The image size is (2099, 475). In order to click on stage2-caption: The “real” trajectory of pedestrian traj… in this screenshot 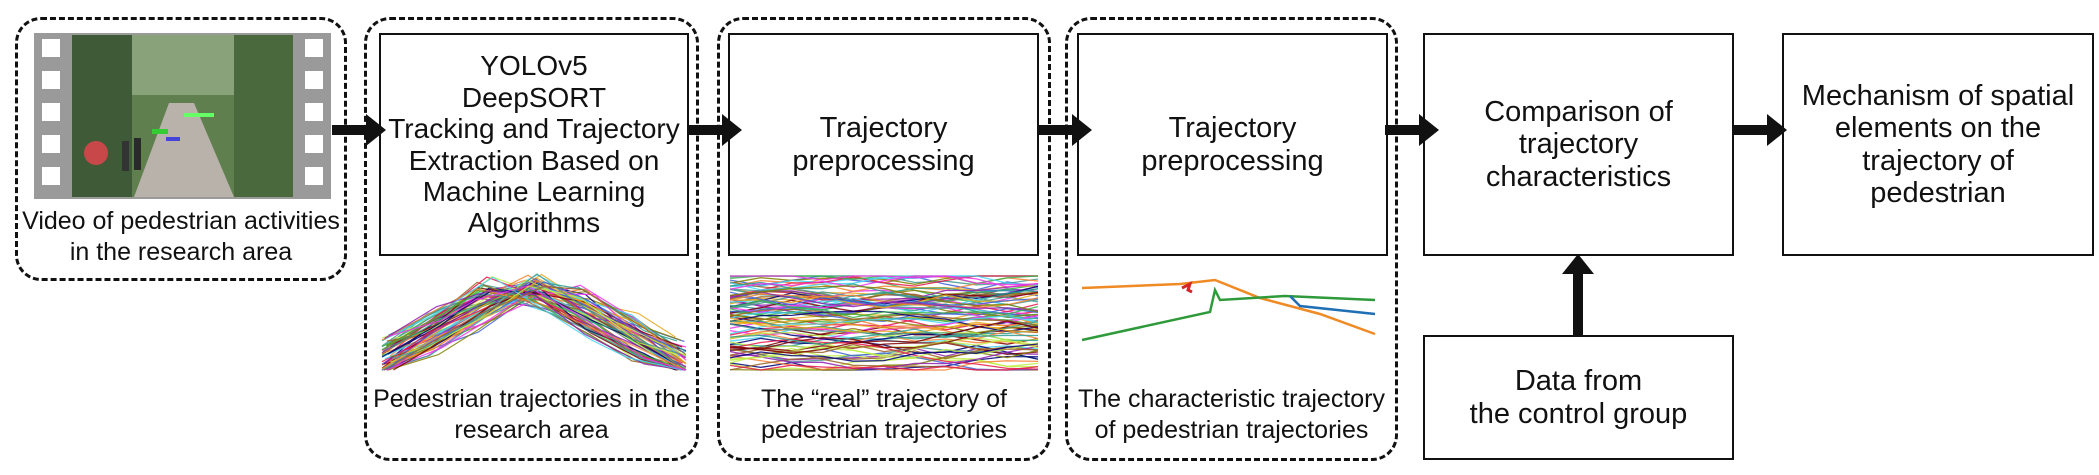, I will do `click(884, 415)`.